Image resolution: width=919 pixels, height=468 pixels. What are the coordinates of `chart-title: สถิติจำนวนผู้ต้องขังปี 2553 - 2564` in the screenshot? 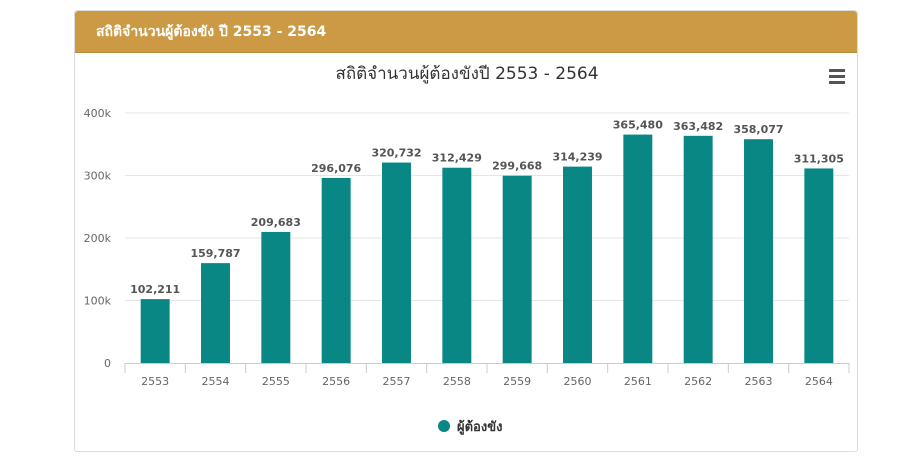 It's located at (466, 74).